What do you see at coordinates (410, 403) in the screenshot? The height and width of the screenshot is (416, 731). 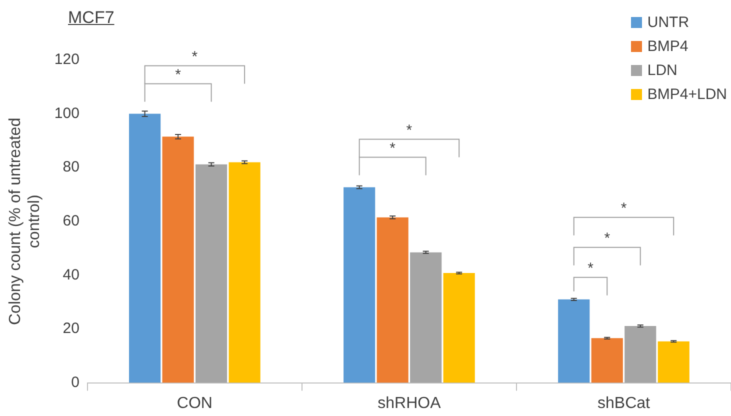 I see `x-tick-label: shRHOA` at bounding box center [410, 403].